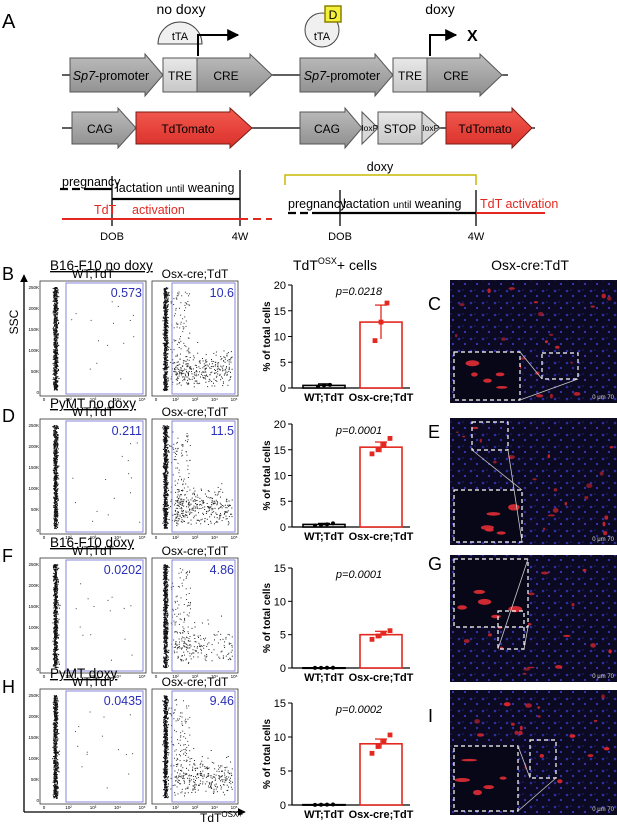 Image resolution: width=617 pixels, height=825 pixels. What do you see at coordinates (35, 371) in the screenshot?
I see `flow-y-tick: 50K` at bounding box center [35, 371].